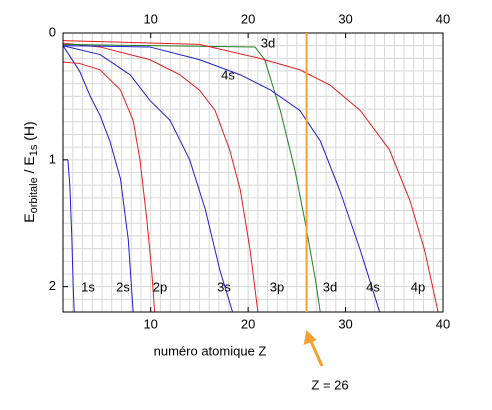  What do you see at coordinates (248, 18) in the screenshot?
I see `x-tick-label-top: 20` at bounding box center [248, 18].